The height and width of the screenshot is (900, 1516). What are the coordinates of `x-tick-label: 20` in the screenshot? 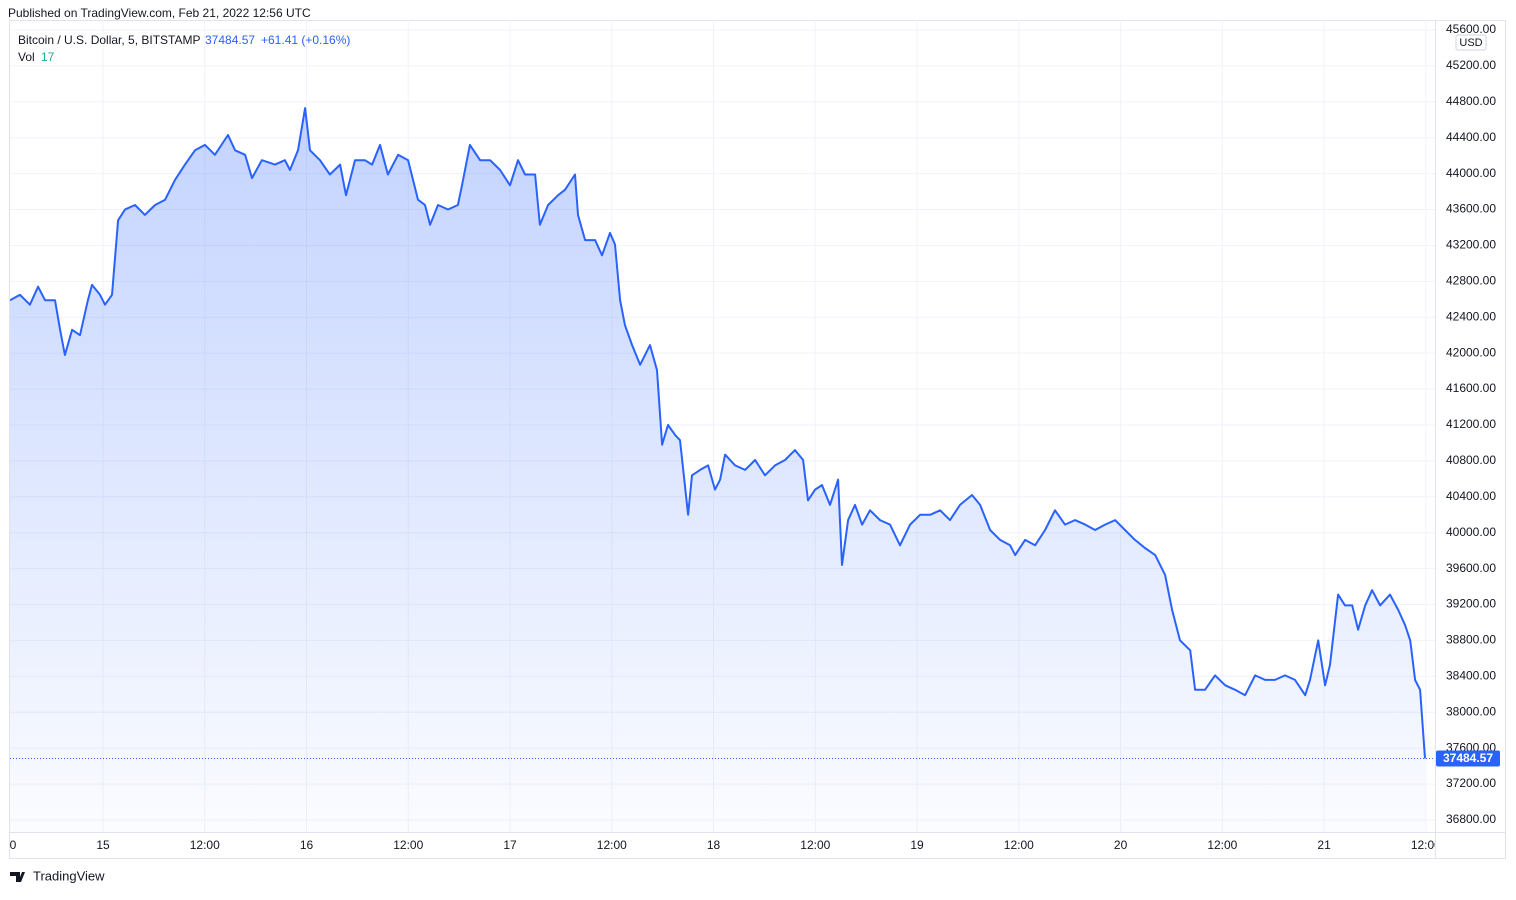 It's located at (1121, 845).